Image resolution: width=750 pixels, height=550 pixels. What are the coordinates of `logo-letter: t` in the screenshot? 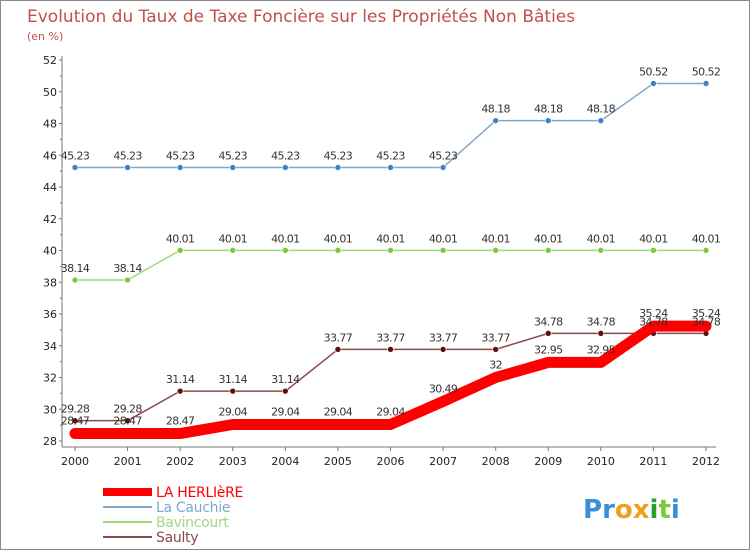 It's located at (664, 510).